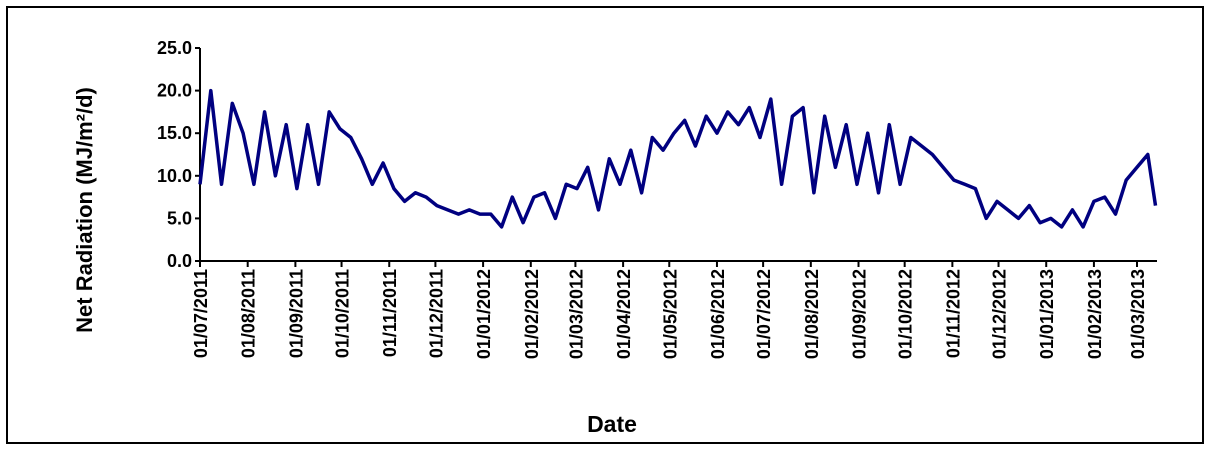  I want to click on y-tick-label: 15.0, so click(174, 133).